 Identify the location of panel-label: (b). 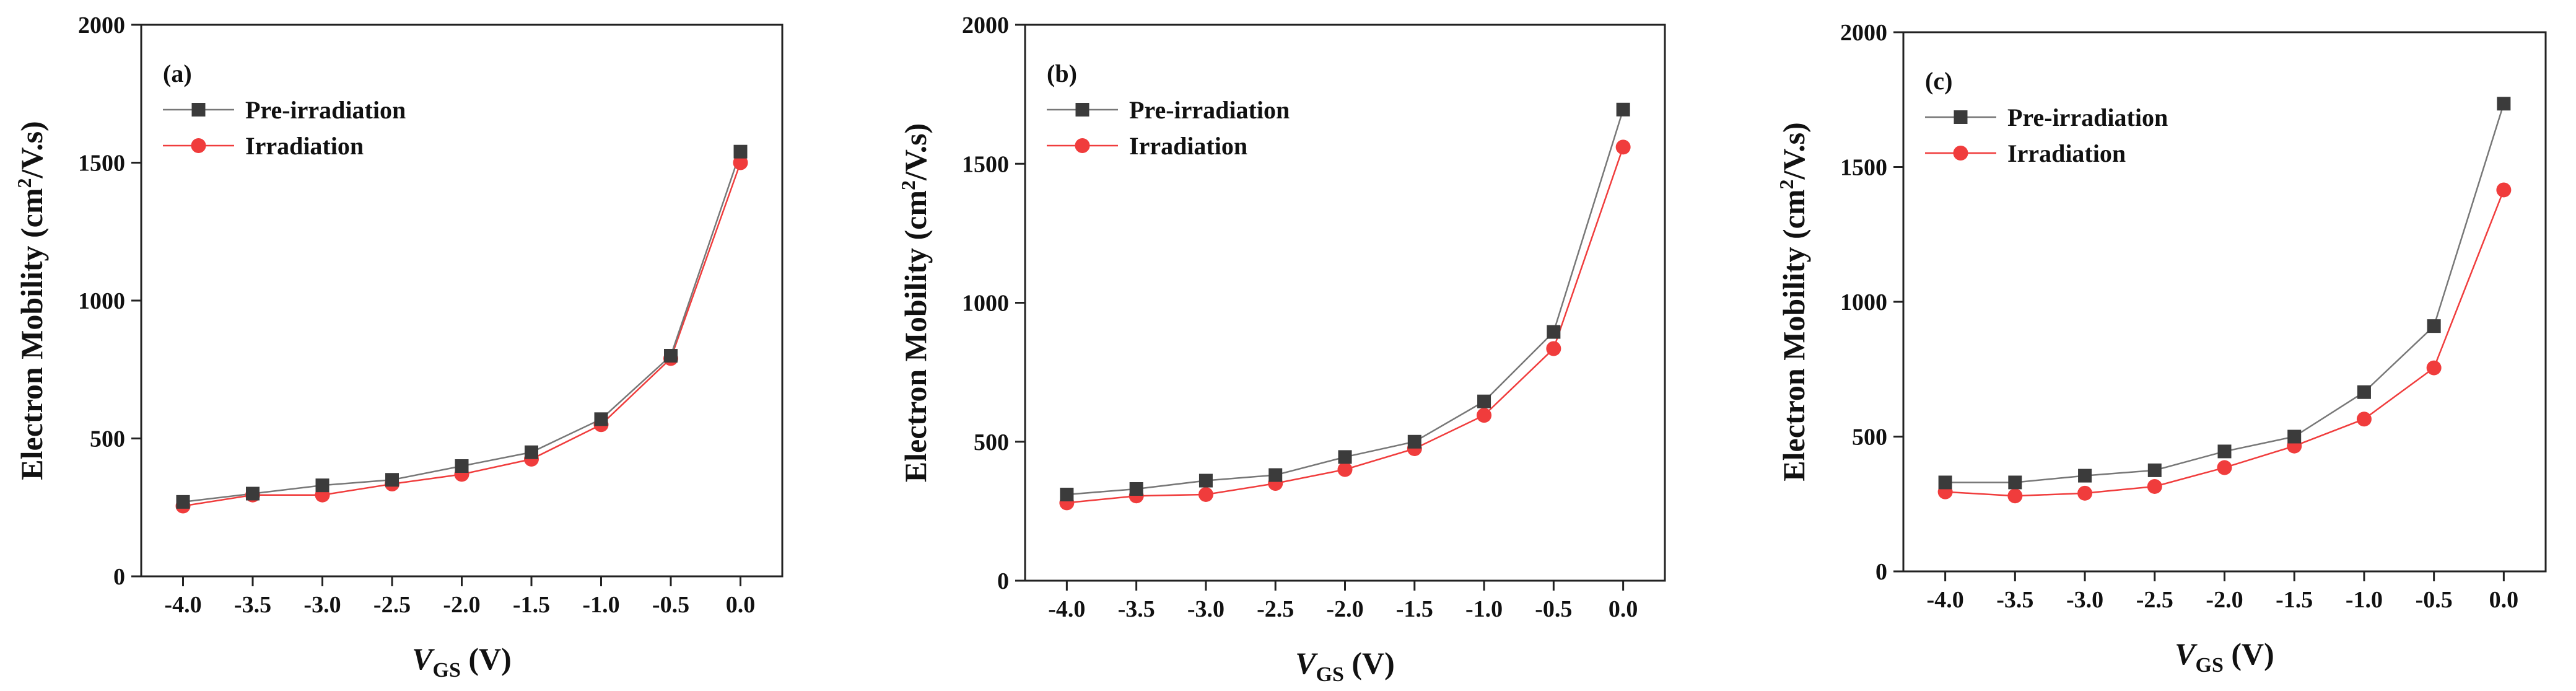
(1062, 73).